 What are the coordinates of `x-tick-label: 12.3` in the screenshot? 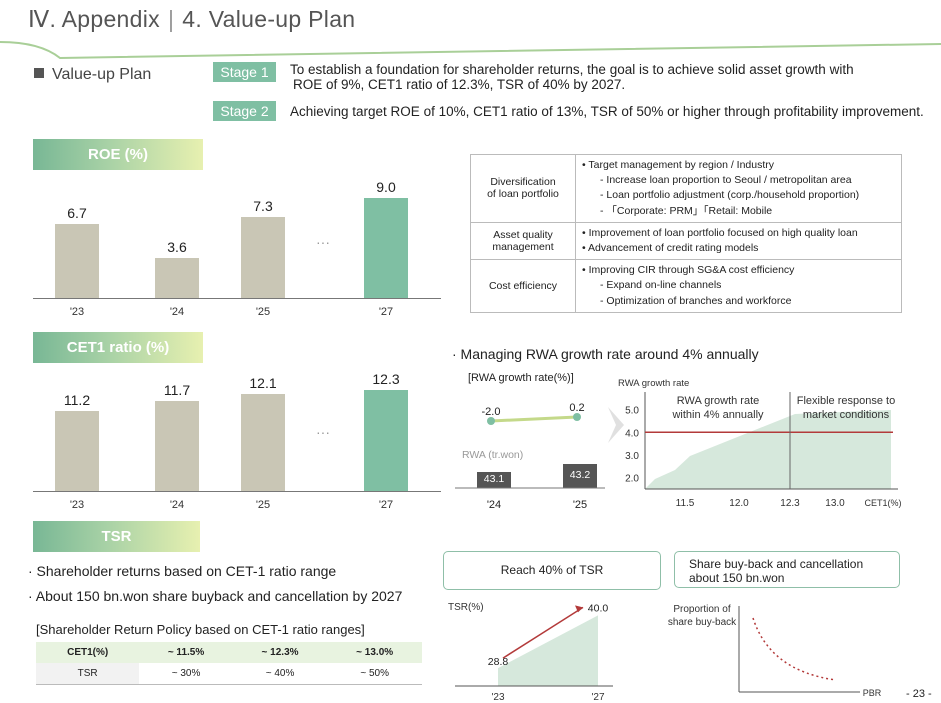 It's located at (790, 503).